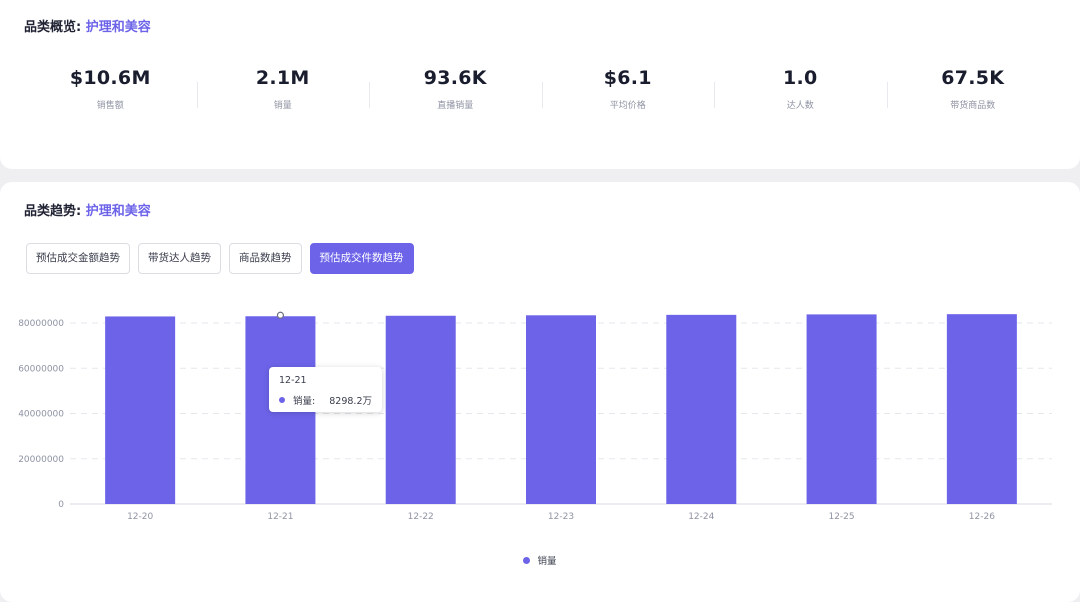  I want to click on overview-category: 护理和美容, so click(118, 27).